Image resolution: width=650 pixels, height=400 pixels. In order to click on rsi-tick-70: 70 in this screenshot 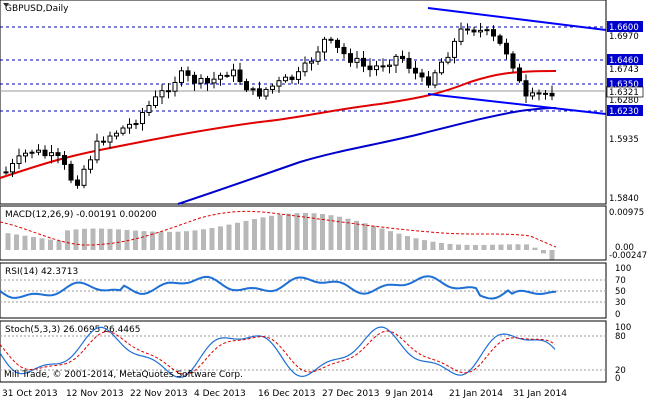, I will do `click(620, 281)`.